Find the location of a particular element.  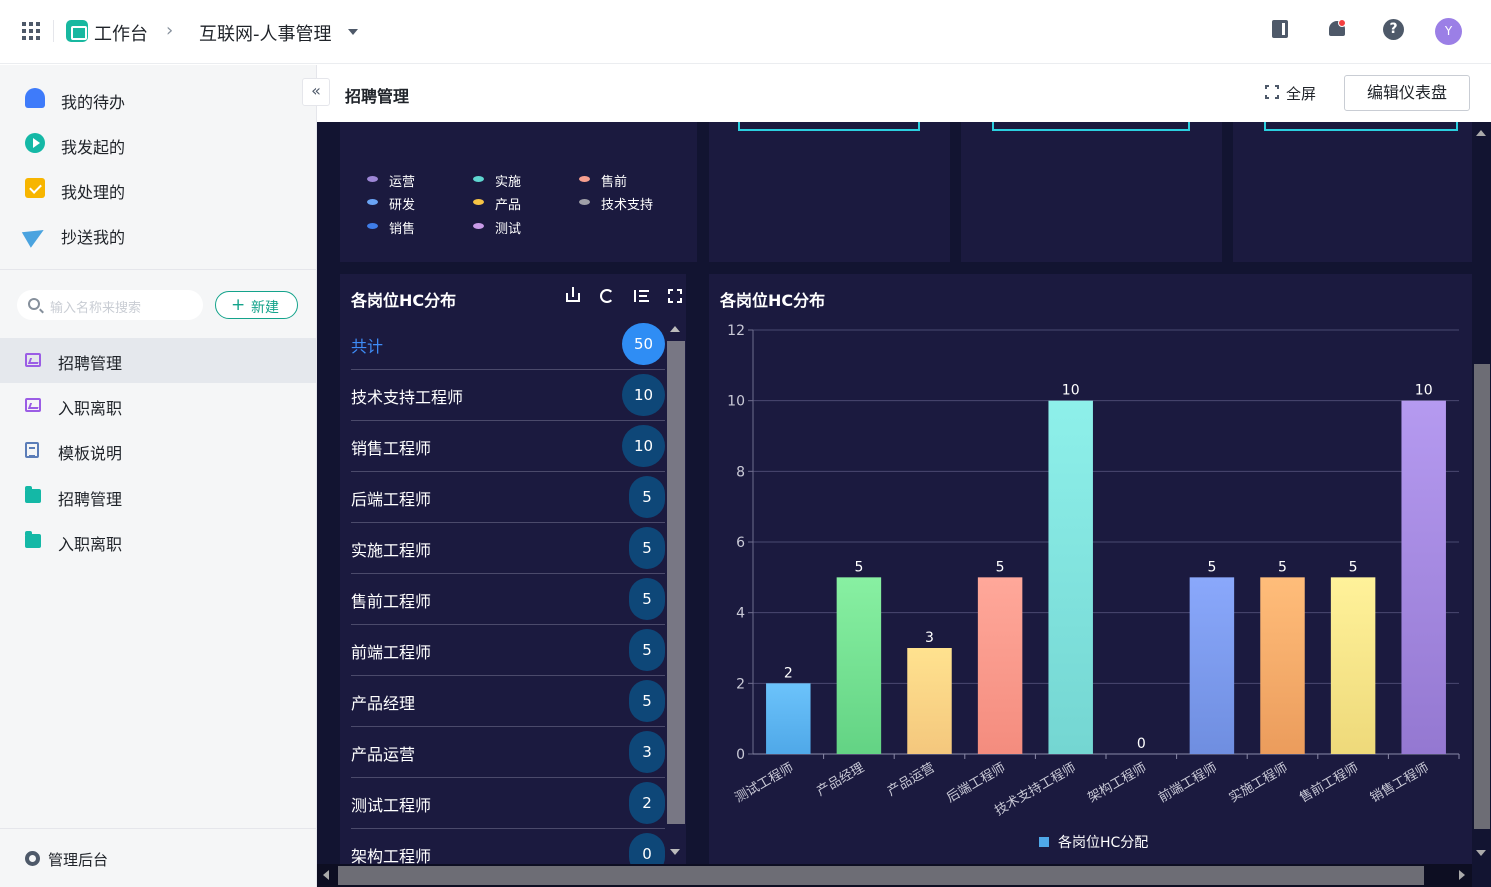

sidebar-item-onboarding-dashboard: 入职离职 is located at coordinates (158, 405).